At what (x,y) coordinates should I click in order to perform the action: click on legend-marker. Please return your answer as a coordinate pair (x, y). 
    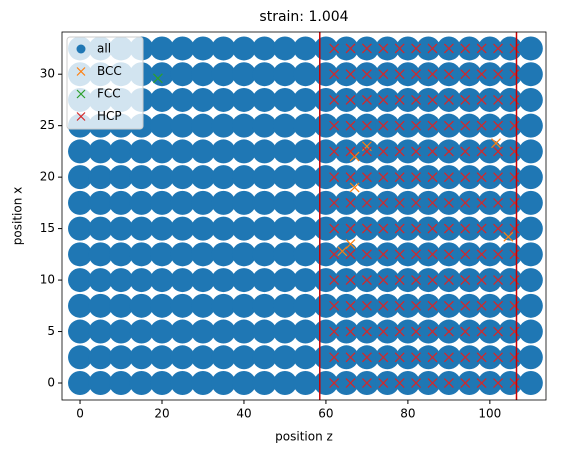
    Looking at the image, I should click on (81, 71).